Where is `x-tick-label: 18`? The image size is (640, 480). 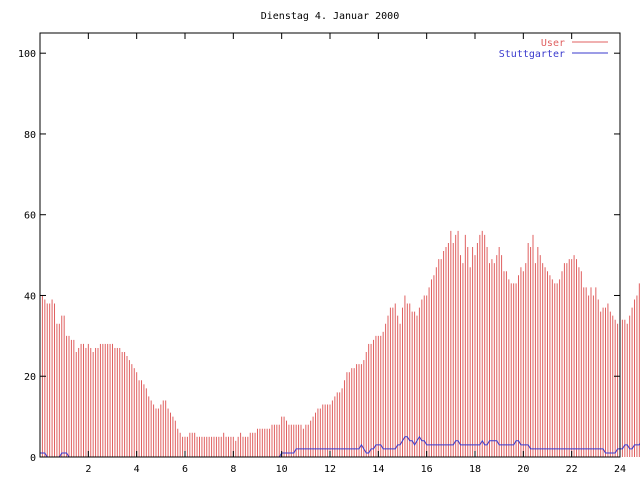
x-tick-label: 18 is located at coordinates (475, 469).